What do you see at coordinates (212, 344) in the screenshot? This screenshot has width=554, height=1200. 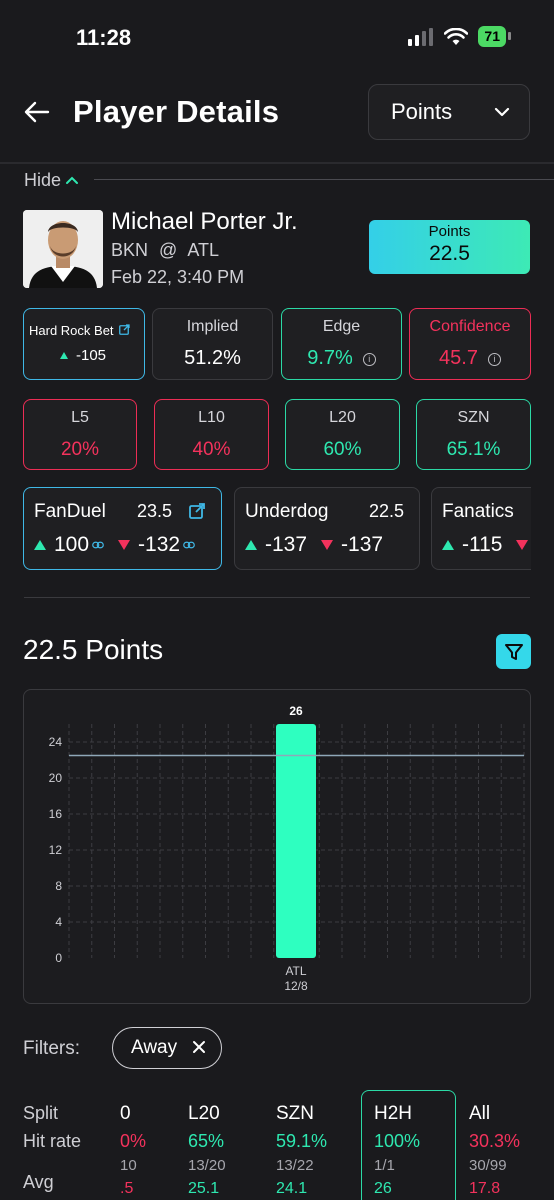 I see `implied-card: Implied 51.2%` at bounding box center [212, 344].